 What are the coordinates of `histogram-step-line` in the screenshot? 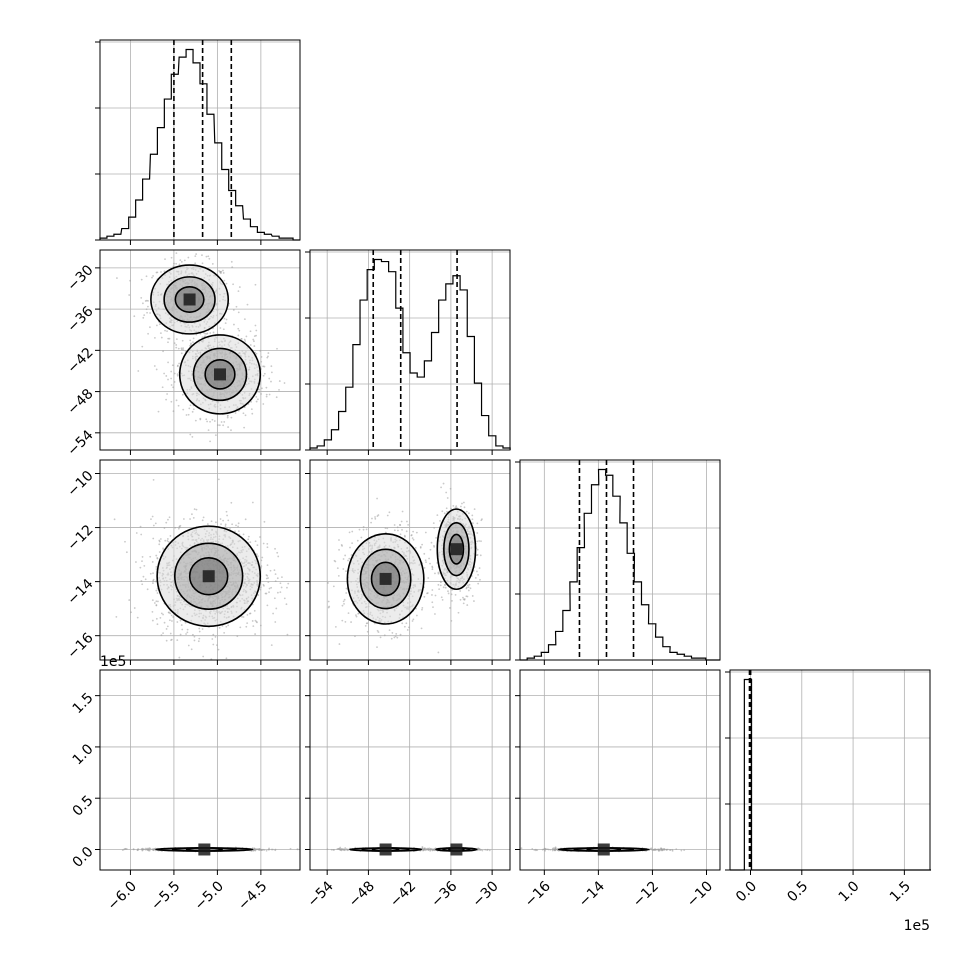 It's located at (620, 564).